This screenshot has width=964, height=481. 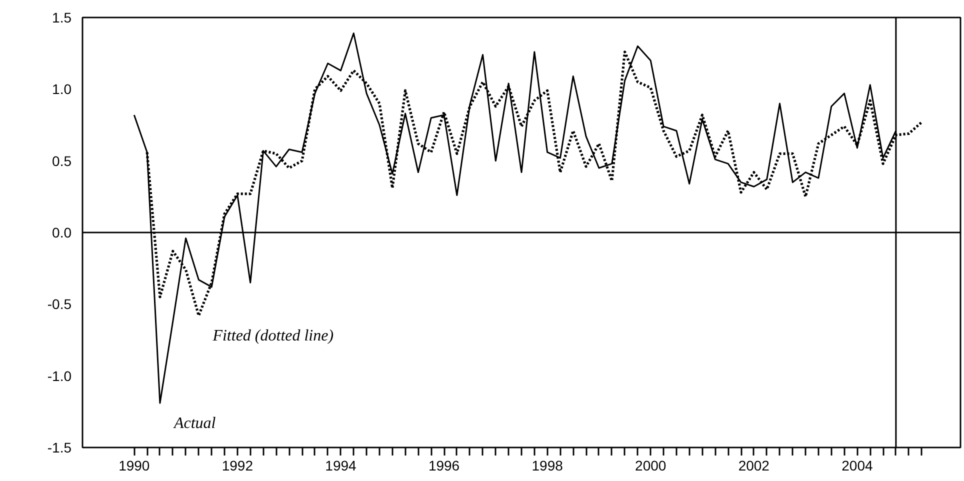 I want to click on x-tick-label: 2000, so click(x=650, y=466).